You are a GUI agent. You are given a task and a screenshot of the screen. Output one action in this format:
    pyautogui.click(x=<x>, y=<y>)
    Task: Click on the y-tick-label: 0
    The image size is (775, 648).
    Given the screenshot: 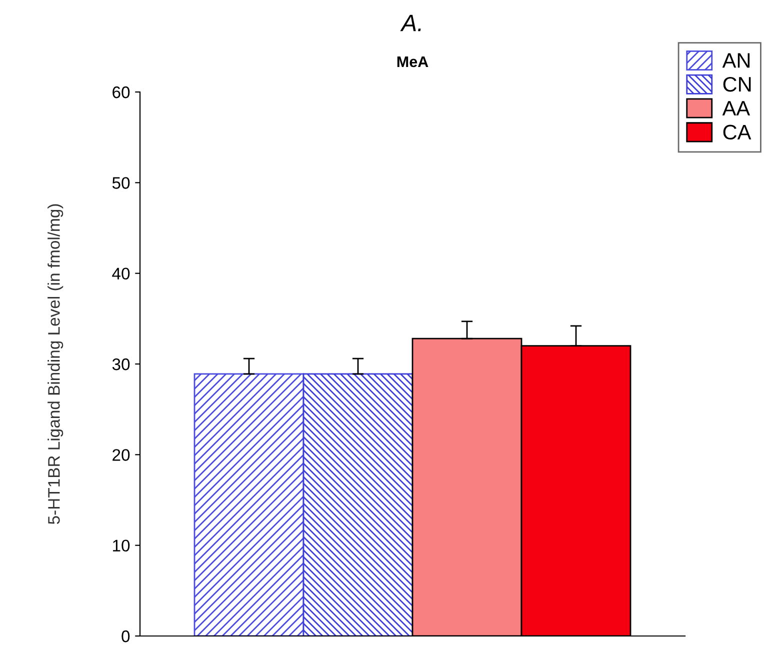 What is the action you would take?
    pyautogui.click(x=126, y=636)
    